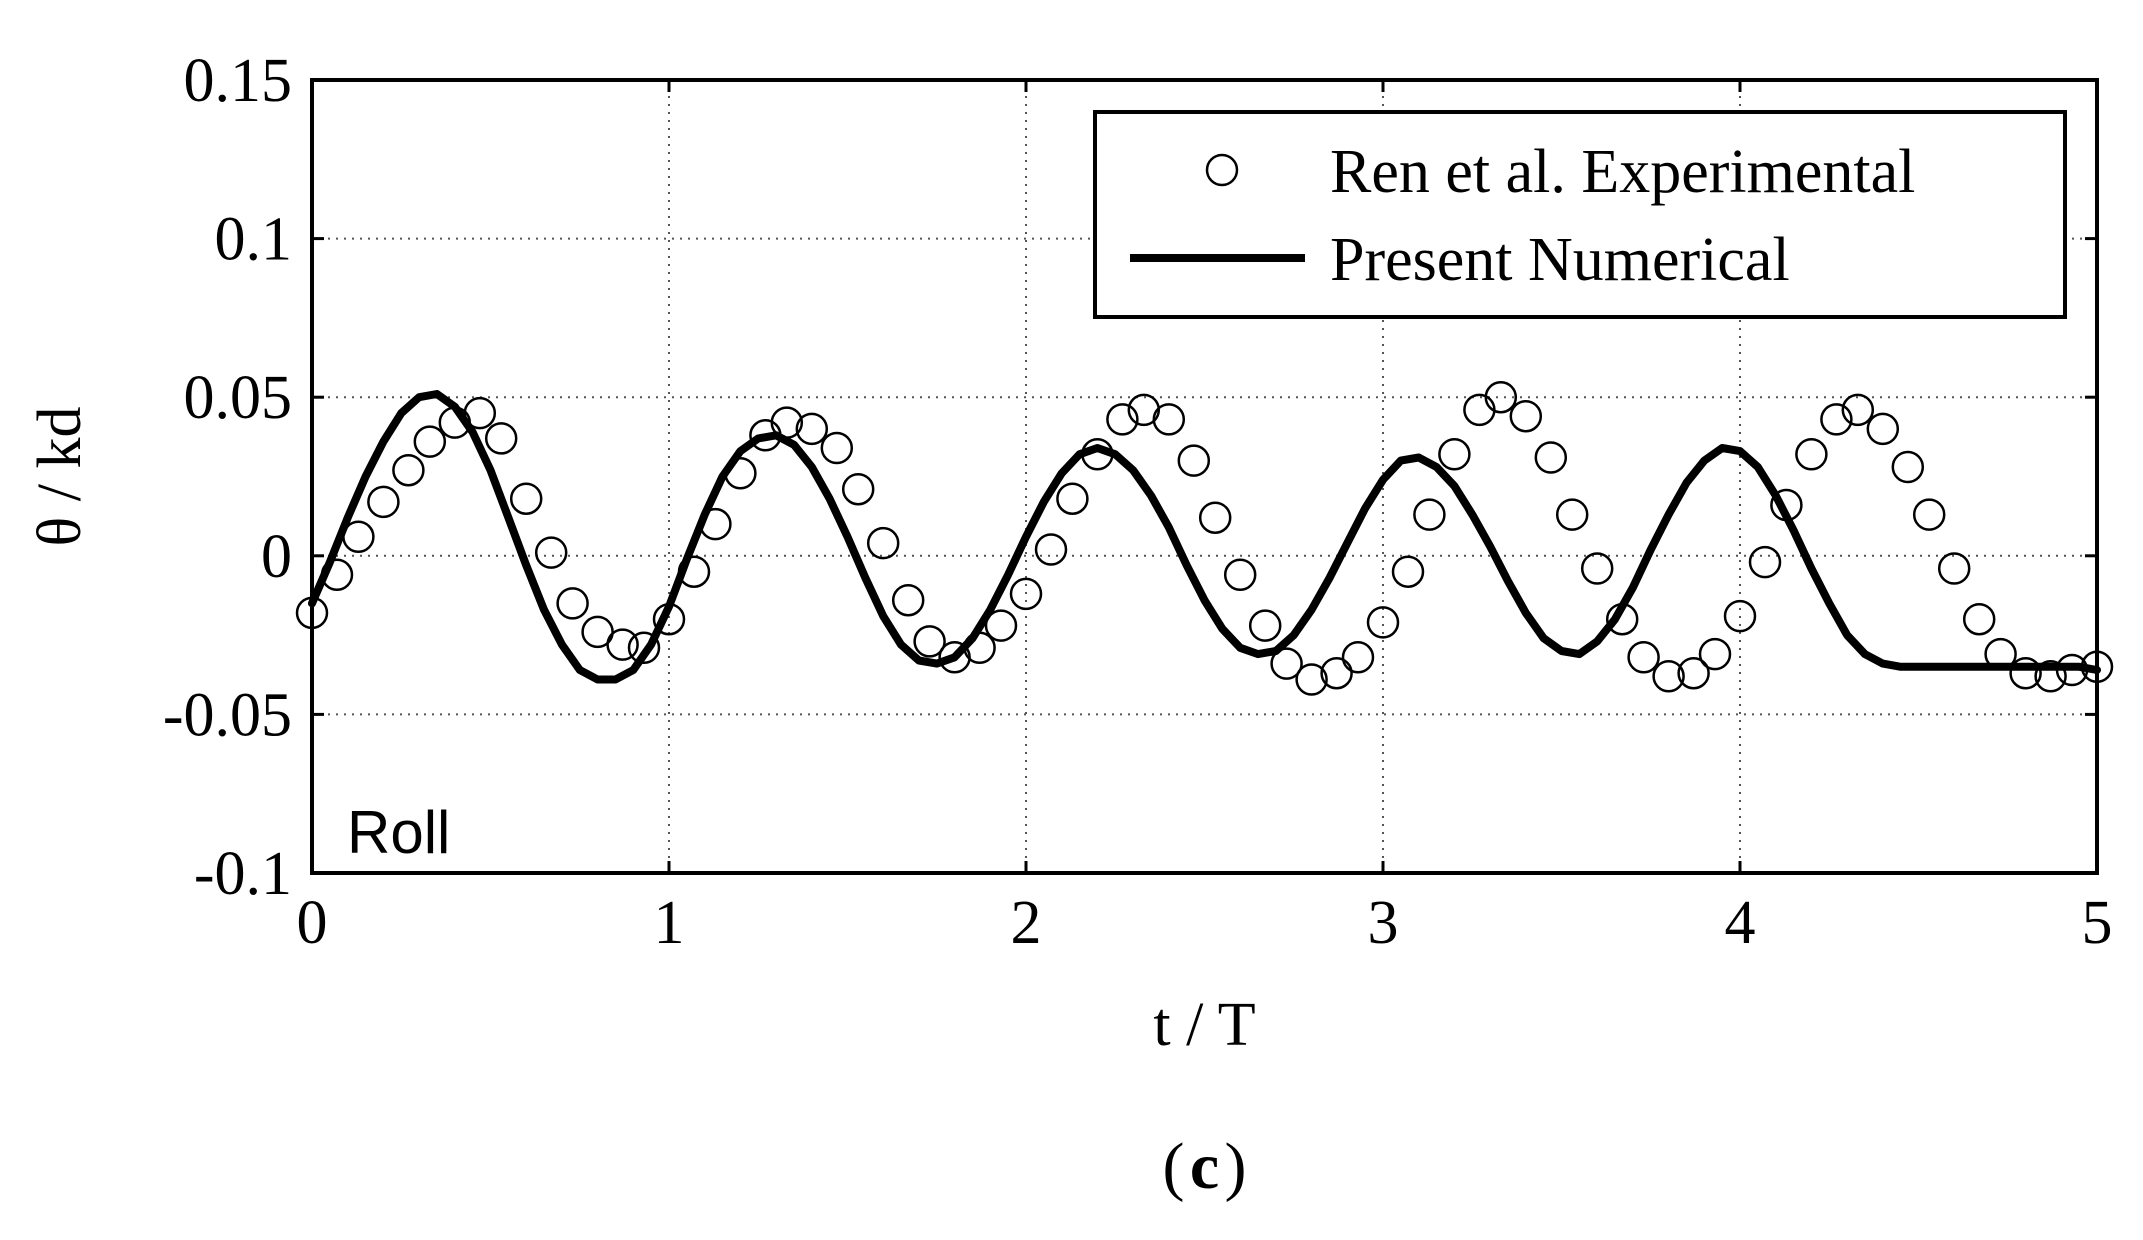 This screenshot has height=1240, width=2143. I want to click on legend-label-experimental: Ren et al. Experimental, so click(1622, 172).